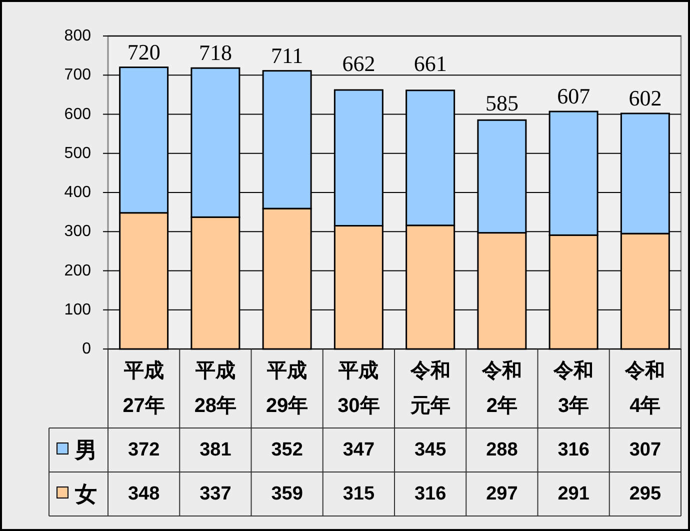 The width and height of the screenshot is (690, 531). Describe the element at coordinates (78, 271) in the screenshot. I see `y-tick-label: 200` at that location.